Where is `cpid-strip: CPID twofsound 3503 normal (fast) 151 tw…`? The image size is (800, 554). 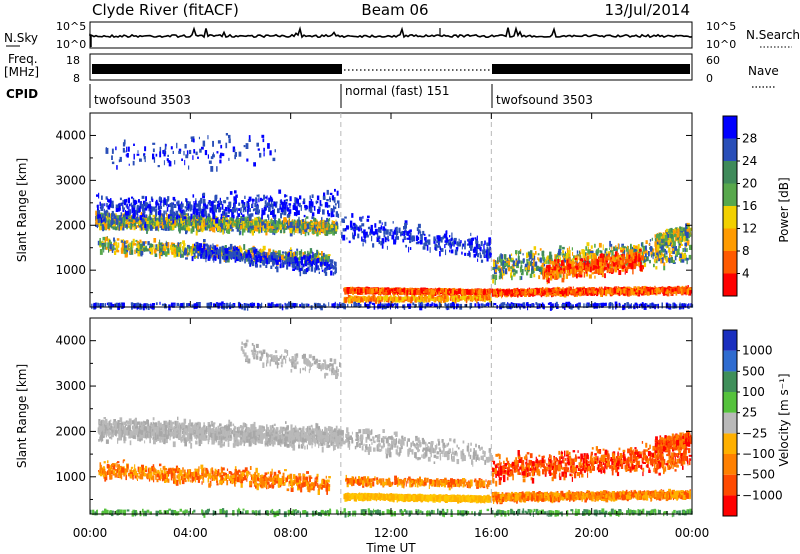 cpid-strip: CPID twofsound 3503 normal (fast) 151 tw… is located at coordinates (299, 96).